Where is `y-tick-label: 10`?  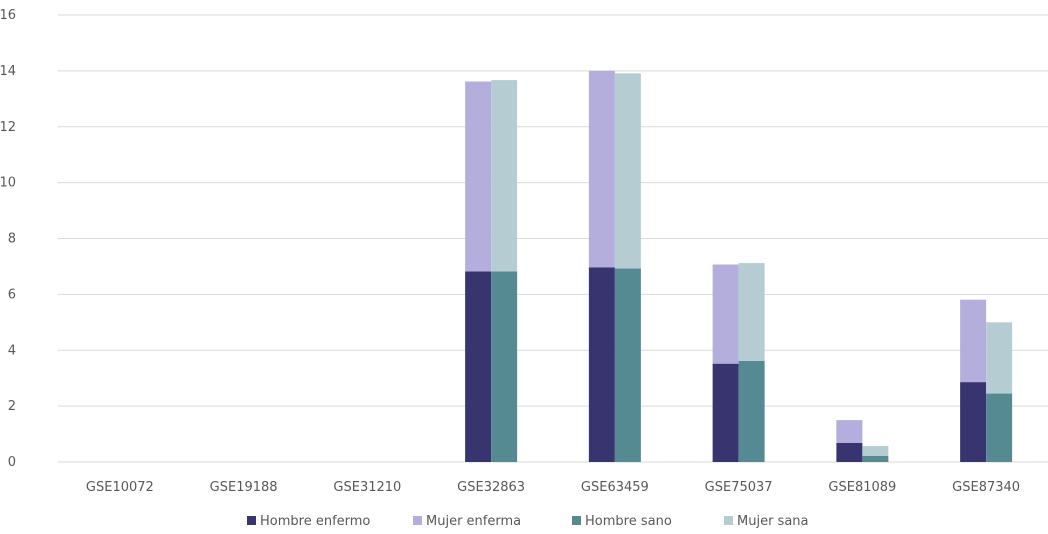
y-tick-label: 10 is located at coordinates (8, 183).